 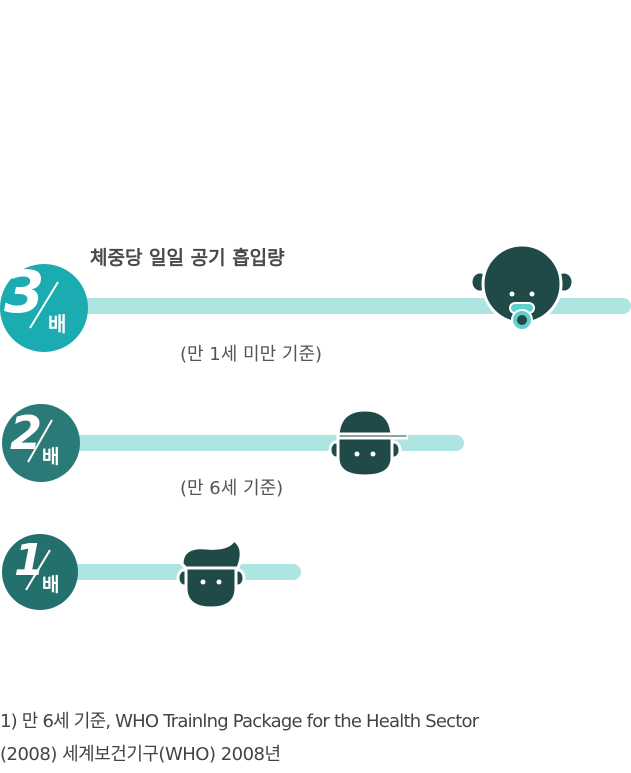 What do you see at coordinates (187, 258) in the screenshot?
I see `chart-heading: 체중당 일일 공기 흡입량` at bounding box center [187, 258].